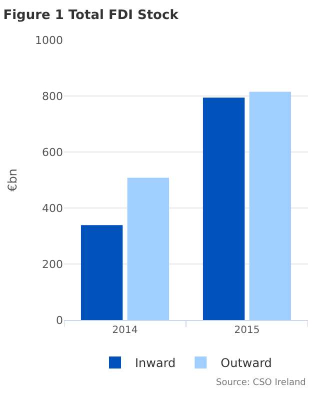  Describe the element at coordinates (52, 208) in the screenshot. I see `y-tick-label: 400` at that location.